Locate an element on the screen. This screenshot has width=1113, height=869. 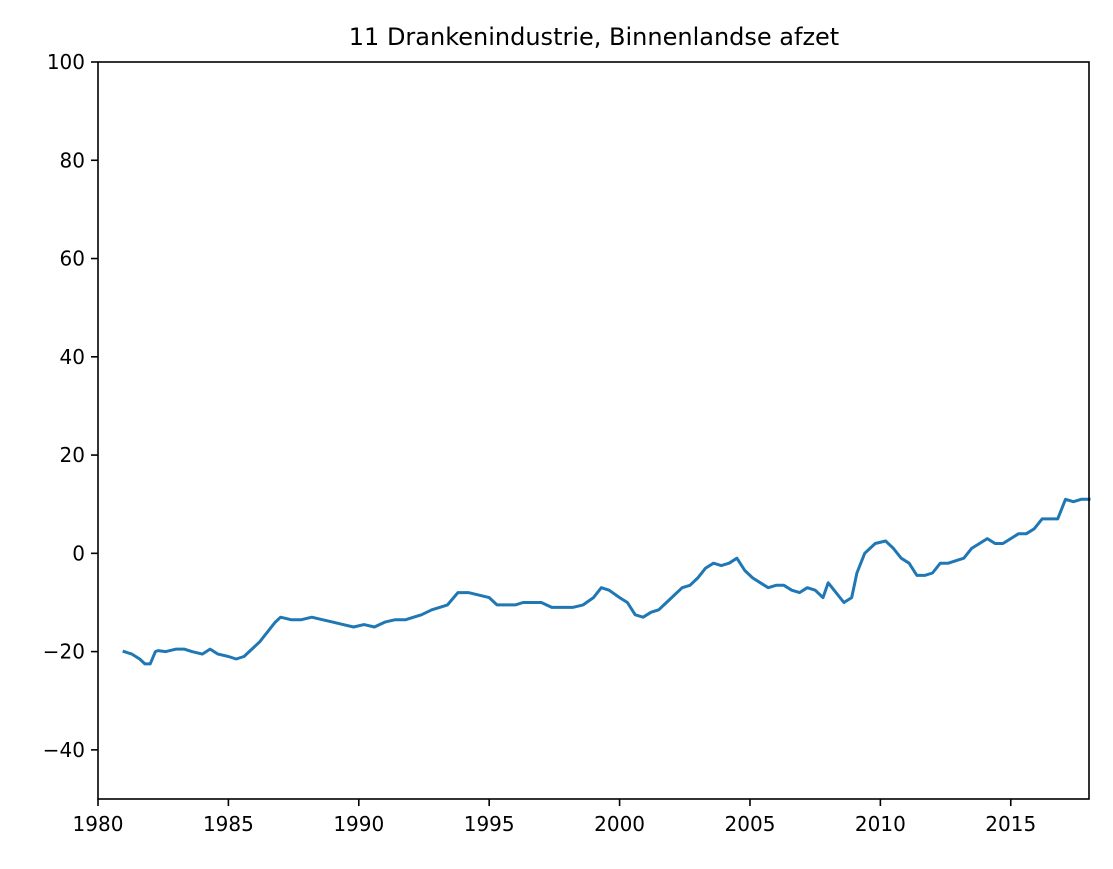
y-tick-label: 60 is located at coordinates (72, 259).